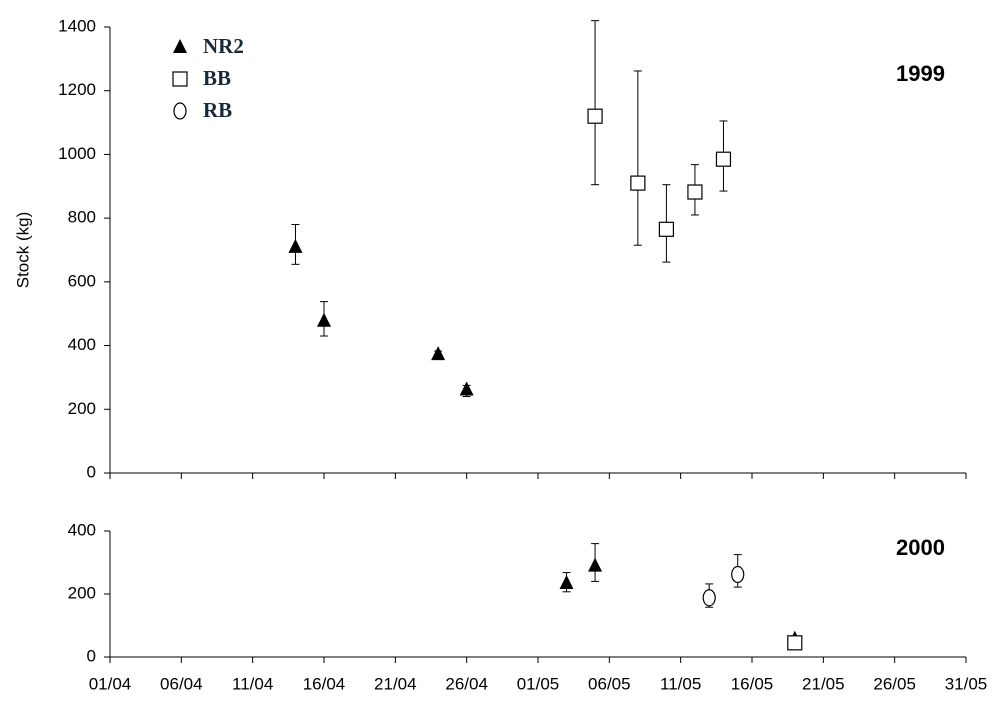  I want to click on x-tick-label: 26/05, so click(894, 683).